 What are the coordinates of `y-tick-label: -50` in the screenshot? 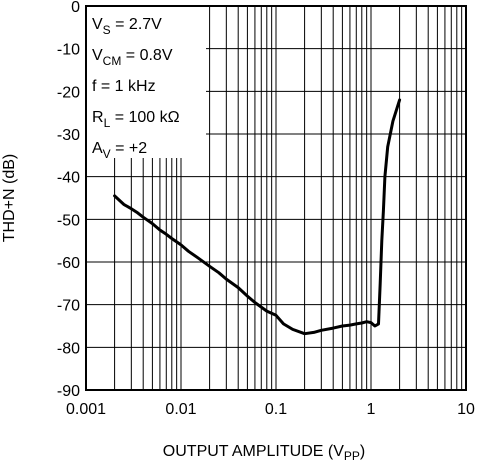 It's located at (68, 220).